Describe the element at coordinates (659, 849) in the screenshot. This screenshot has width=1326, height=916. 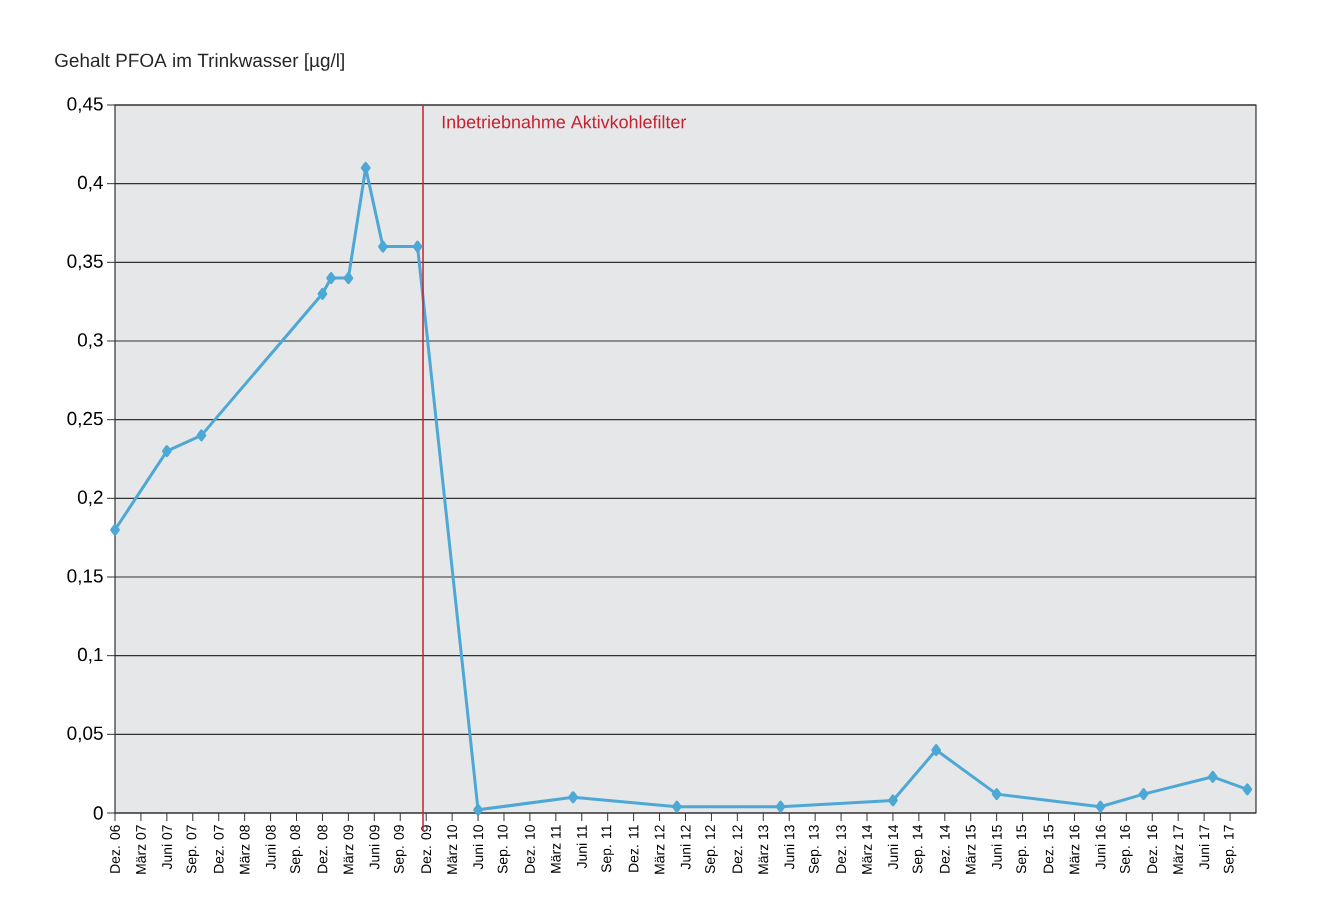
I see `x-tick-label: März 12` at that location.